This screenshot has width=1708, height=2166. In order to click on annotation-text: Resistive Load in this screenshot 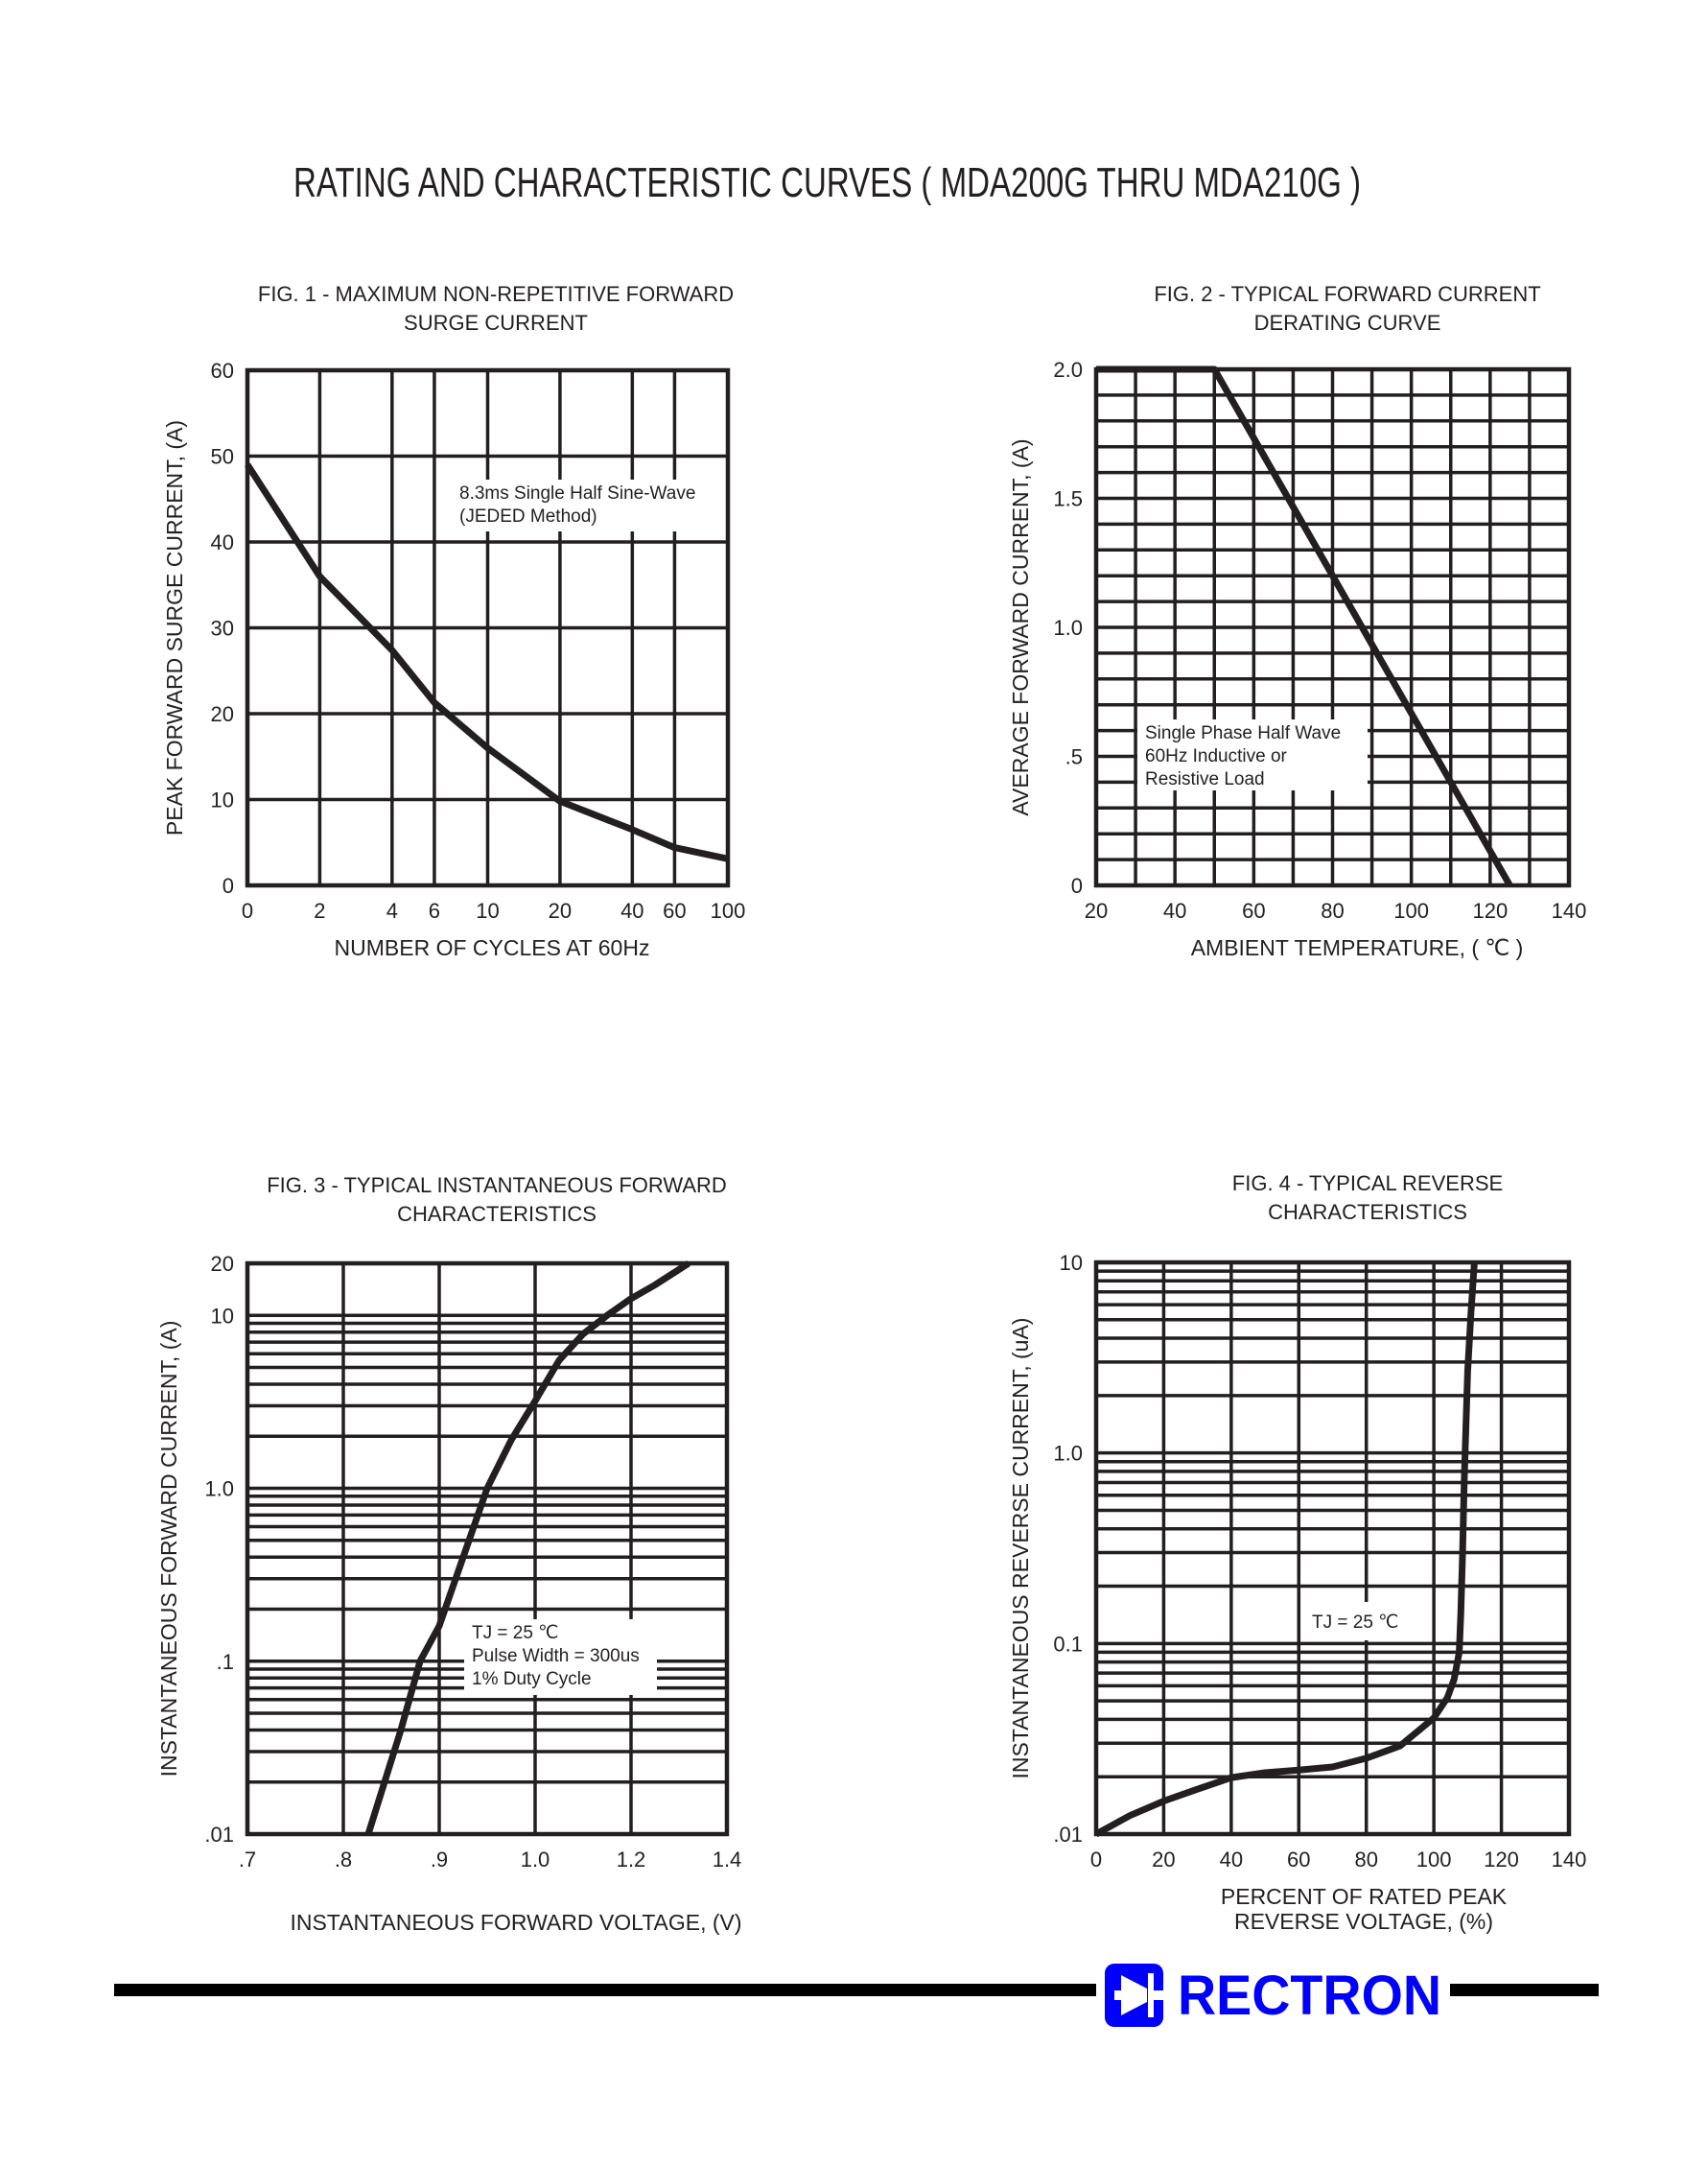, I will do `click(1205, 779)`.